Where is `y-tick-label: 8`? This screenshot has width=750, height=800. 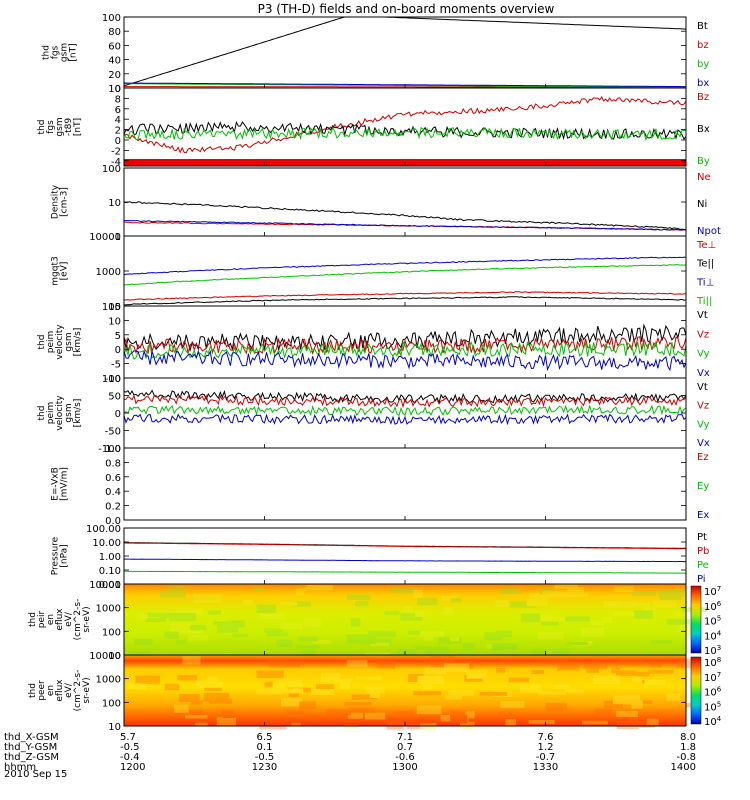
y-tick-label: 8 is located at coordinates (118, 99).